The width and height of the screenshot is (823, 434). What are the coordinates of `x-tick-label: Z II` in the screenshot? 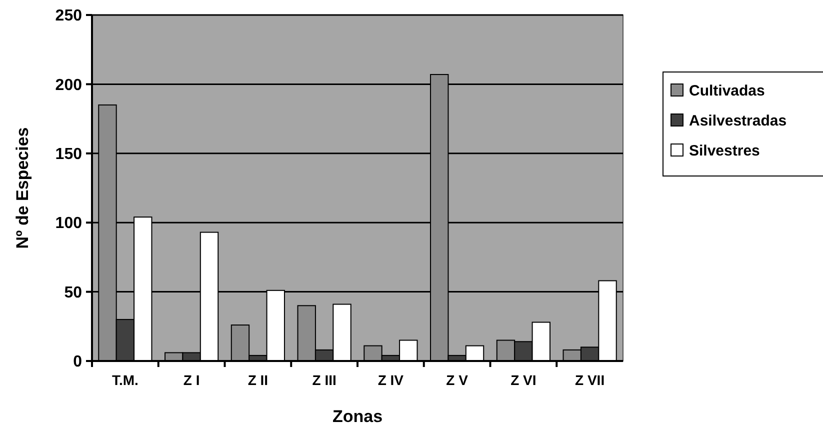 It's located at (258, 380).